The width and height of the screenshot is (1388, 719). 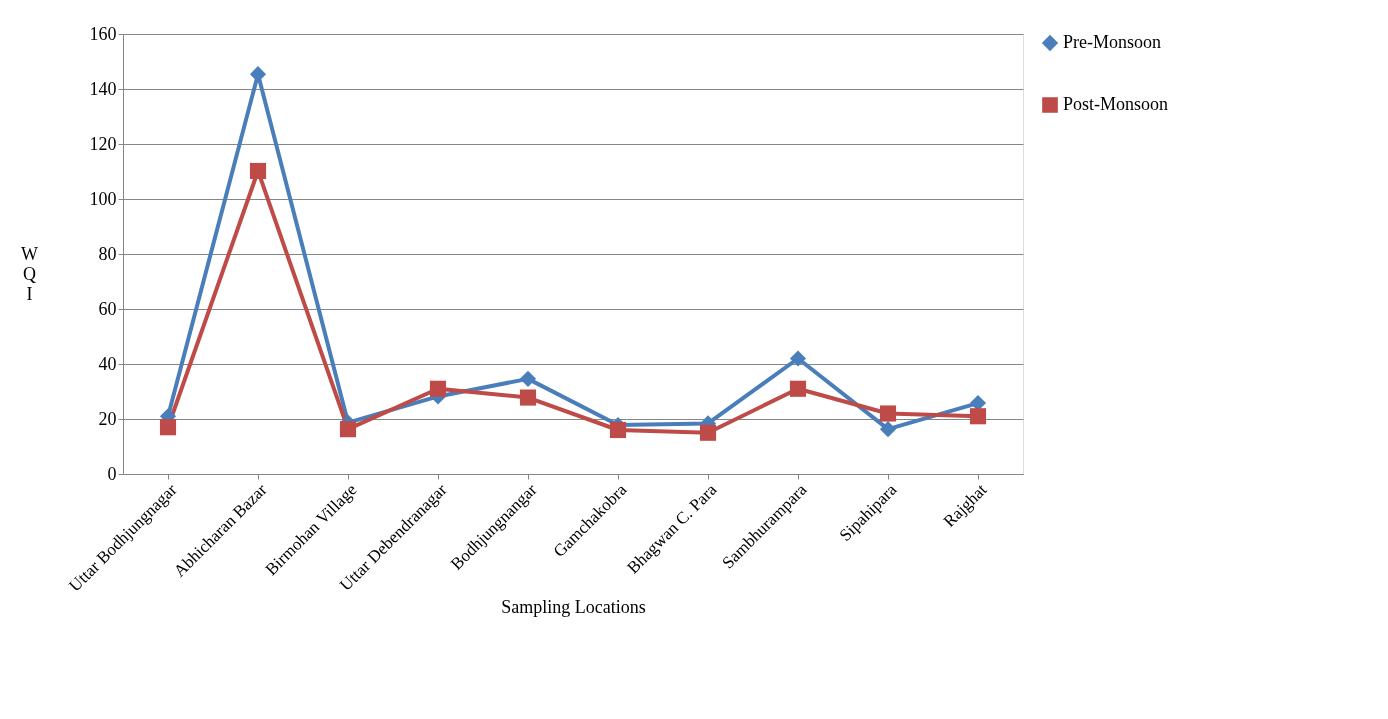 I want to click on y-axis-title: WQI, so click(x=29, y=273).